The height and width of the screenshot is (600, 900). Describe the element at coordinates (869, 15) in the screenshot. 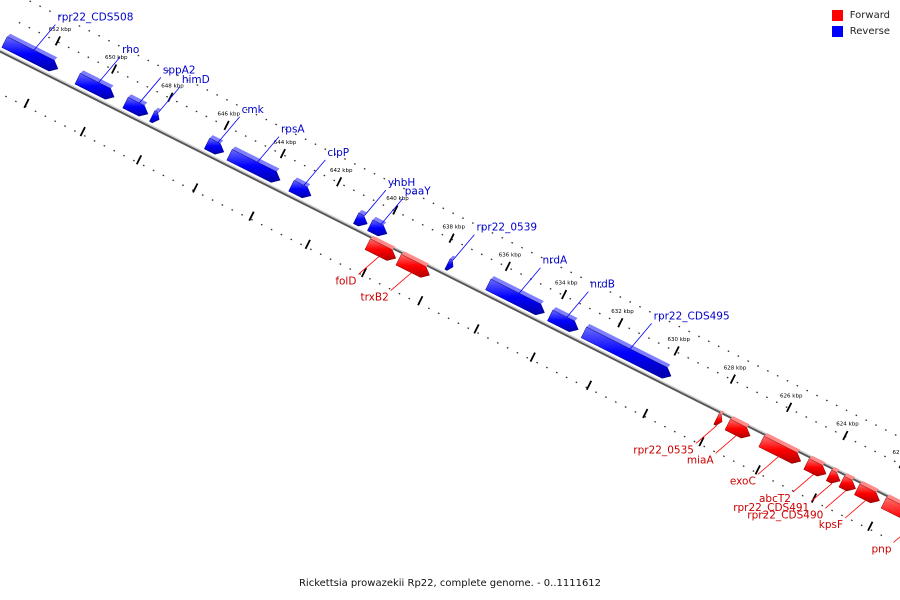

I see `legend-forward-label: Forward` at that location.